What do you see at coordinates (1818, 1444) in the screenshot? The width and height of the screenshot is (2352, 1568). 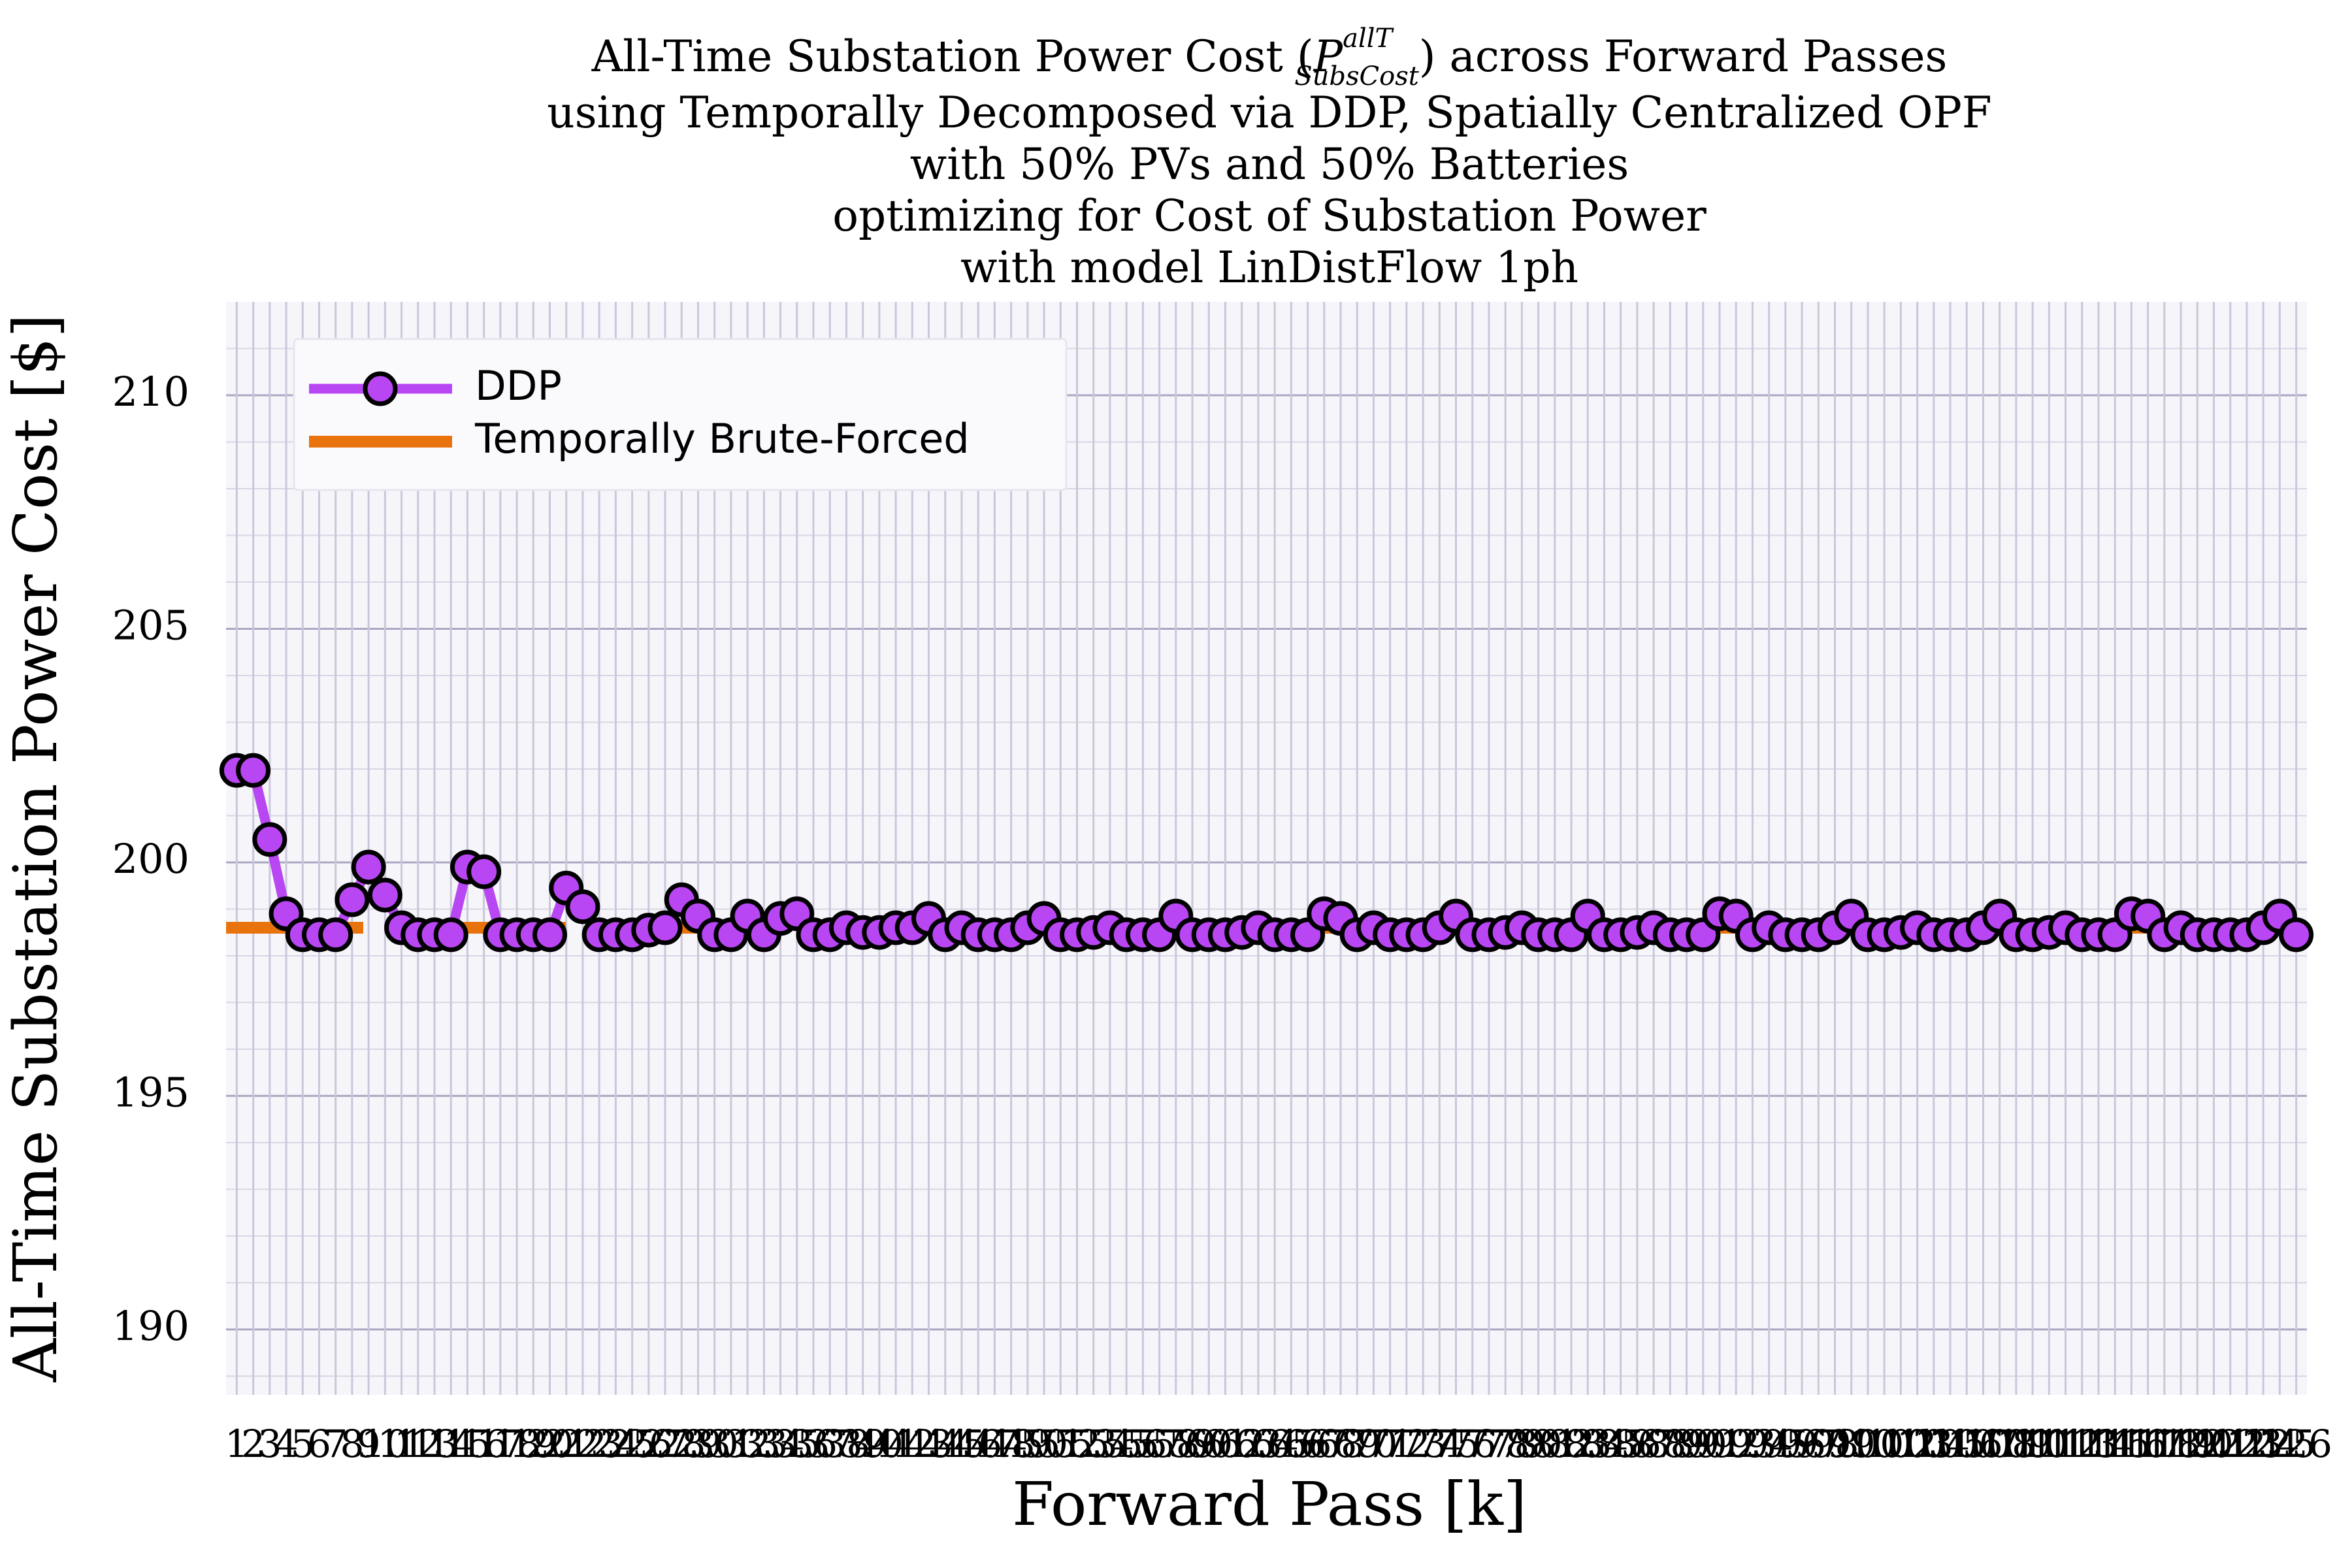 I see `x-tick-label: 97` at bounding box center [1818, 1444].